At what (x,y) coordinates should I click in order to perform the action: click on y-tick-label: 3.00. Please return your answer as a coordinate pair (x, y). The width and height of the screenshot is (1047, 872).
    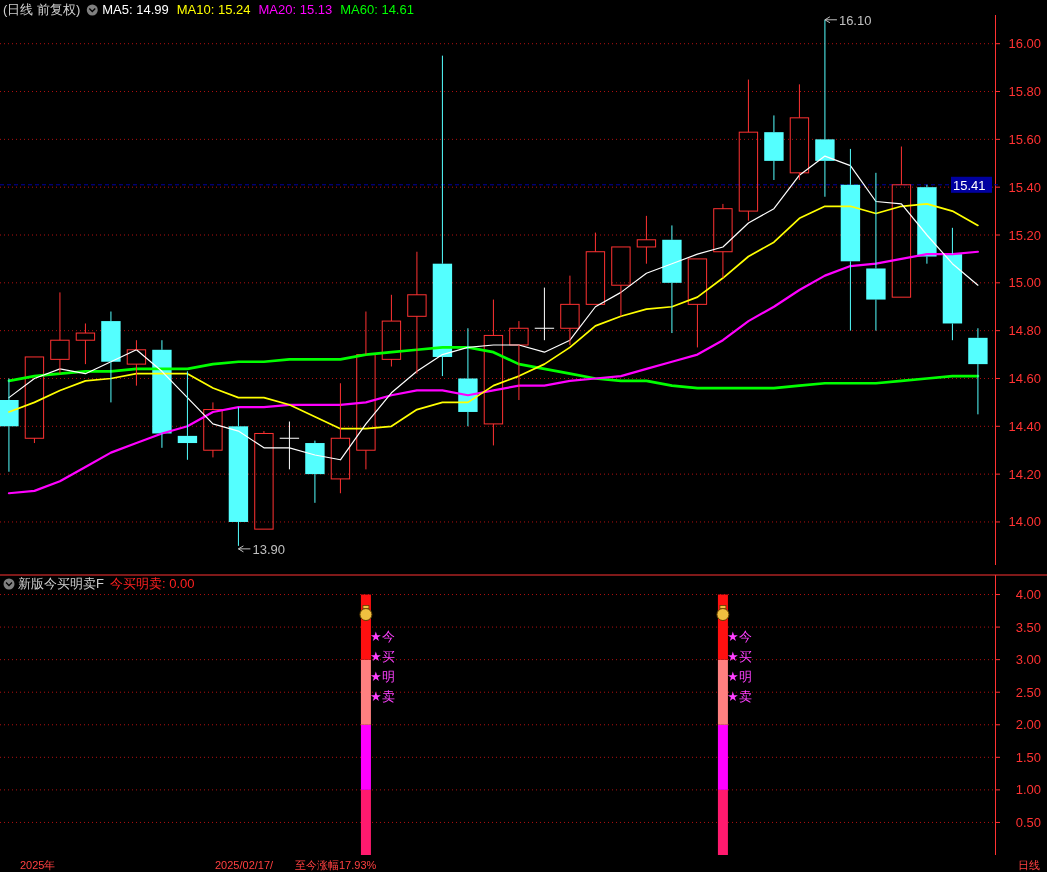
    Looking at the image, I should click on (1028, 660).